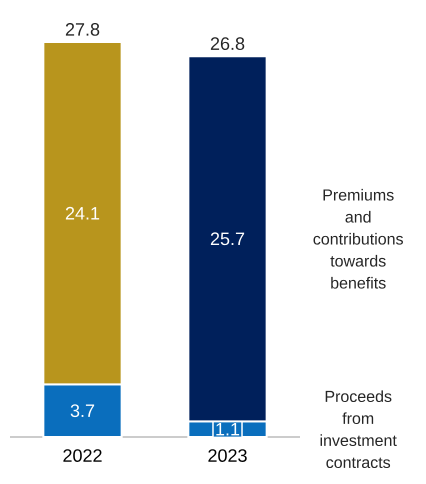  Describe the element at coordinates (358, 429) in the screenshot. I see `text: Proceeds from investment contracts` at that location.